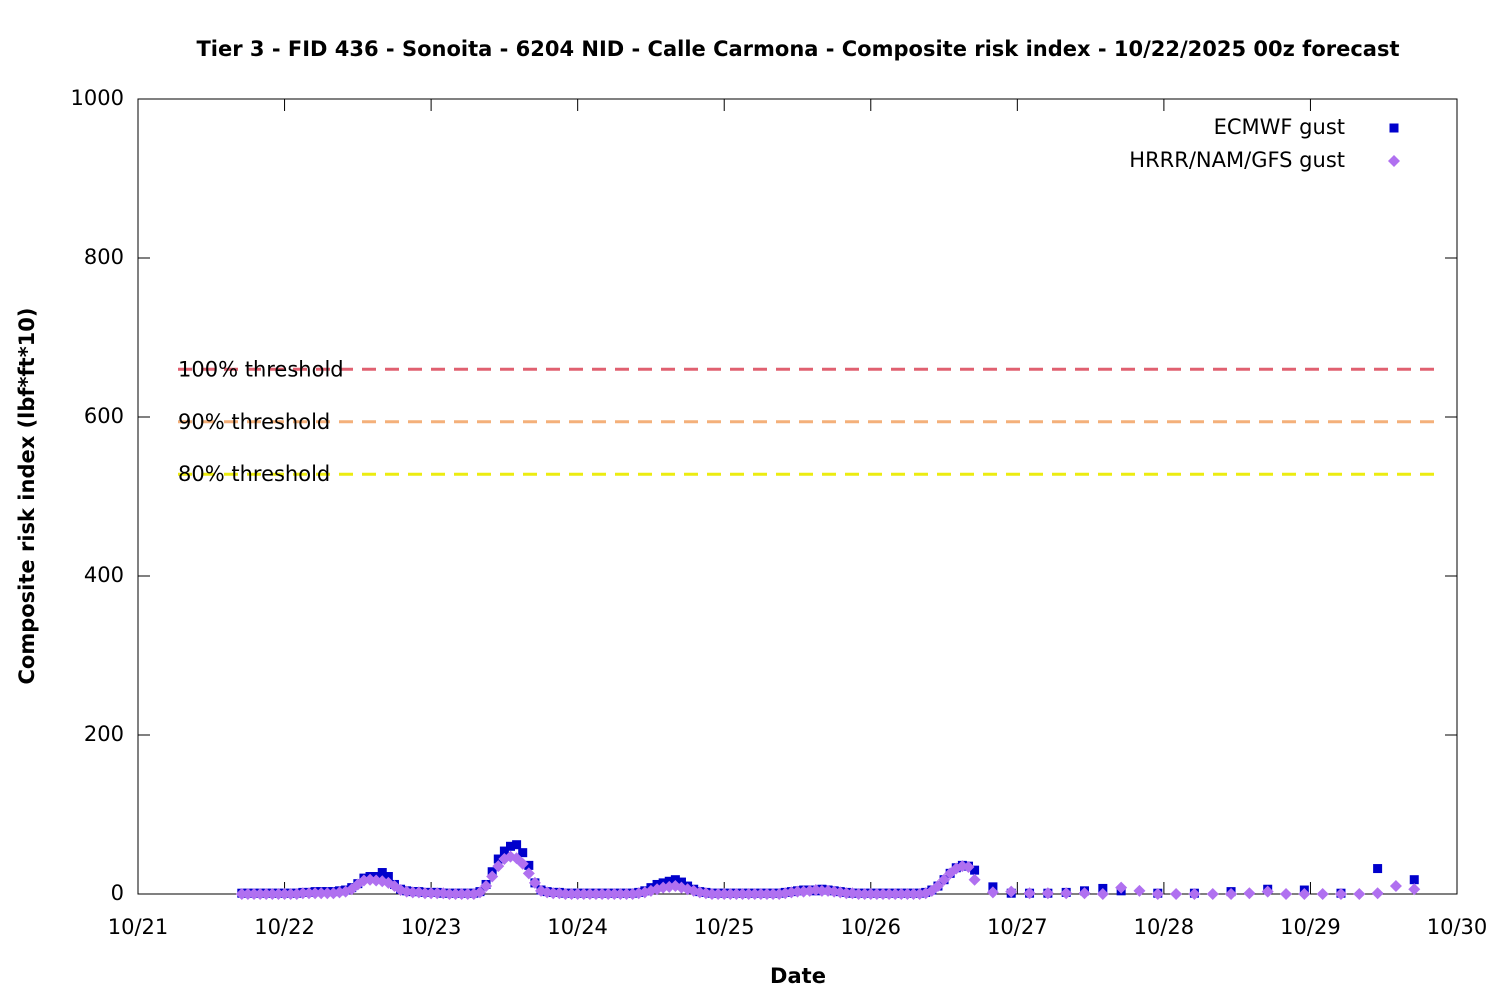 This screenshot has width=1500, height=1000. I want to click on threshold-label: 80% threshold, so click(254, 474).